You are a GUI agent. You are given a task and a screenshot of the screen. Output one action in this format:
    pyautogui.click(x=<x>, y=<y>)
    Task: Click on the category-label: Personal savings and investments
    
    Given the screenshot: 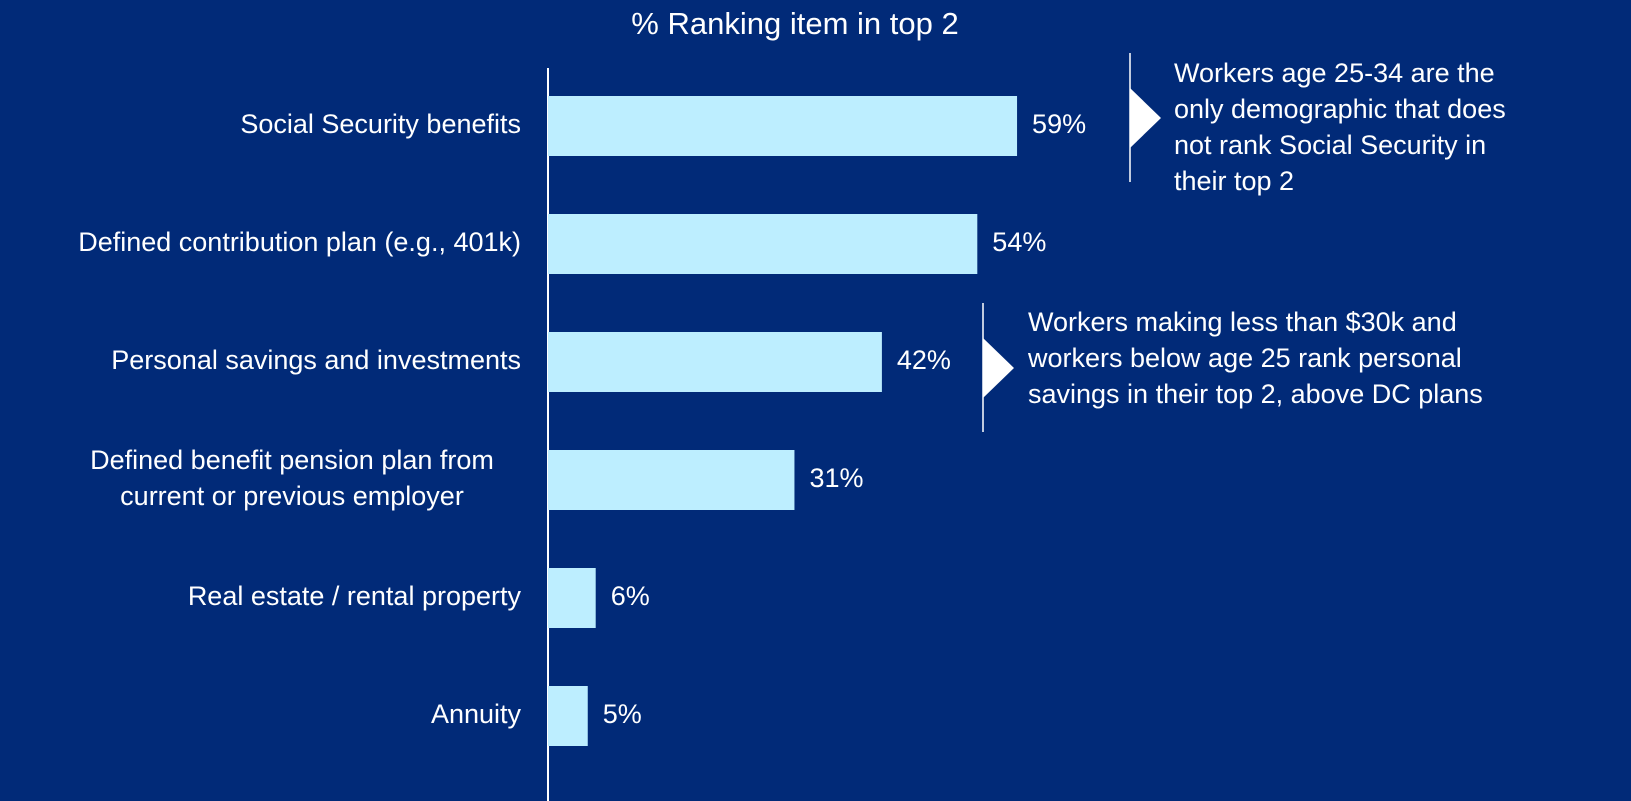 What is the action you would take?
    pyautogui.click(x=316, y=360)
    